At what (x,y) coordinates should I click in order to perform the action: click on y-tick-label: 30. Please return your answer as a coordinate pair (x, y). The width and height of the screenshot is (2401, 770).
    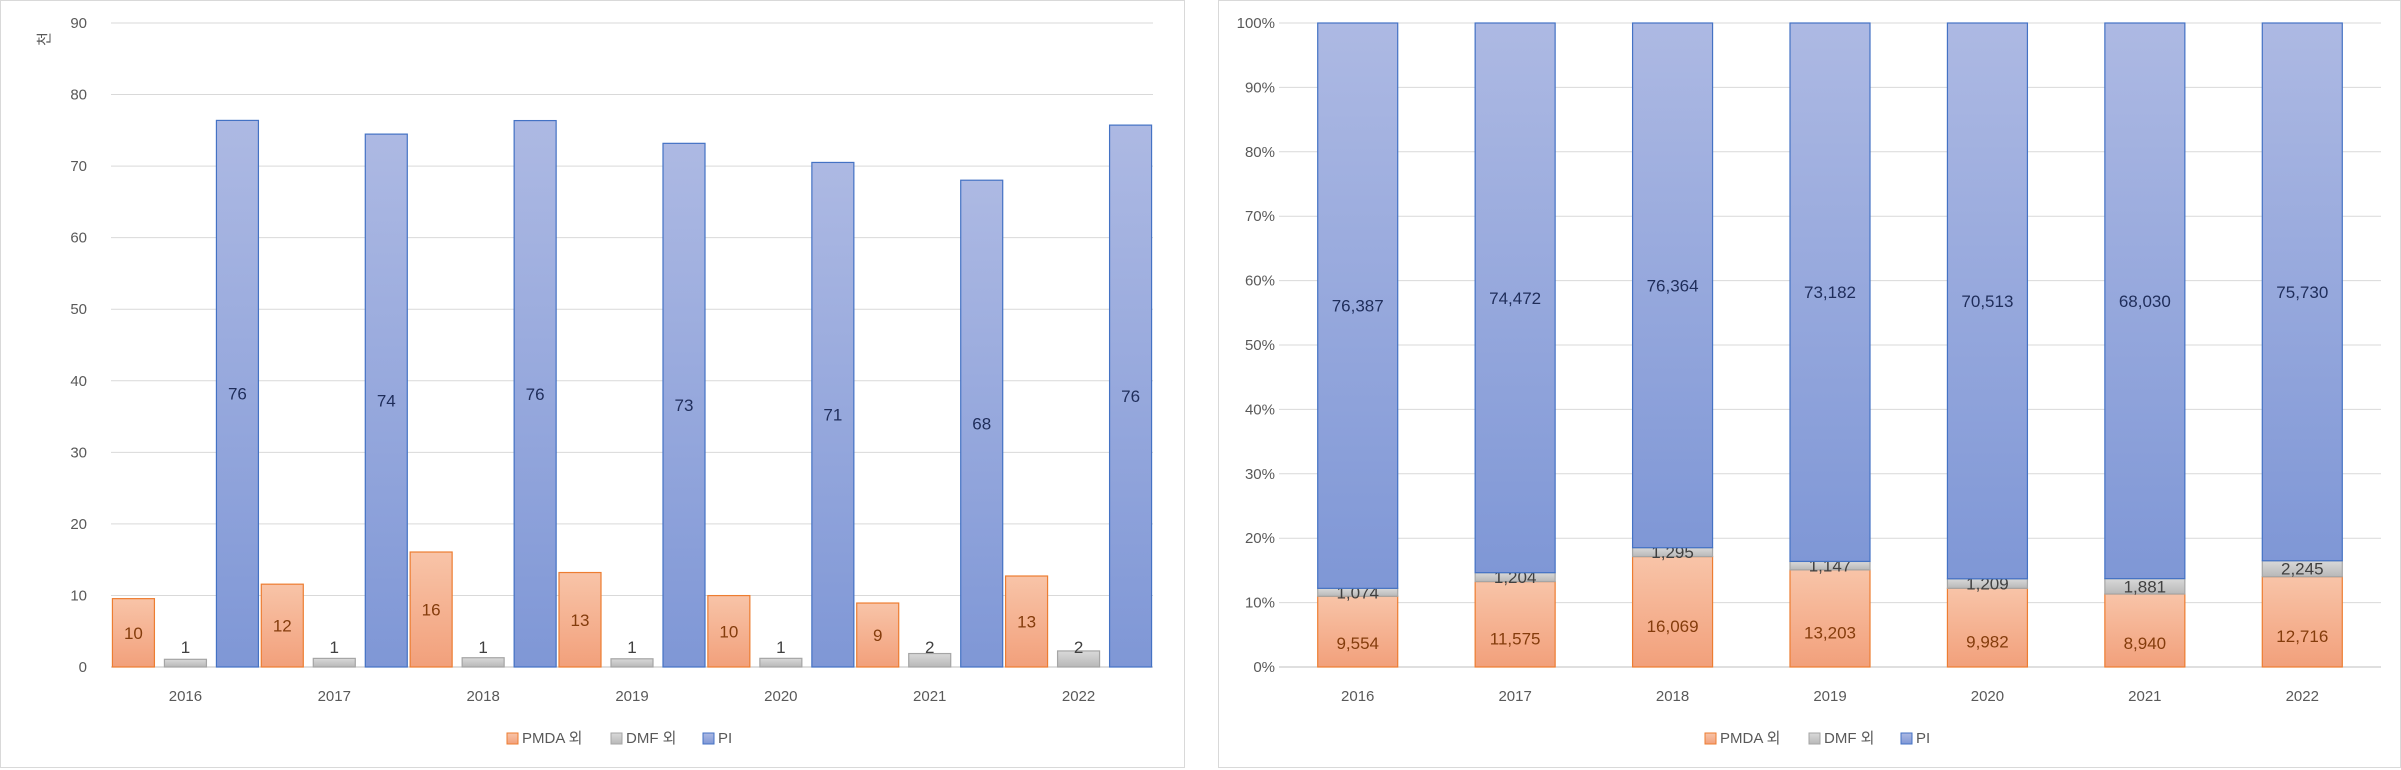
    Looking at the image, I should click on (78, 452).